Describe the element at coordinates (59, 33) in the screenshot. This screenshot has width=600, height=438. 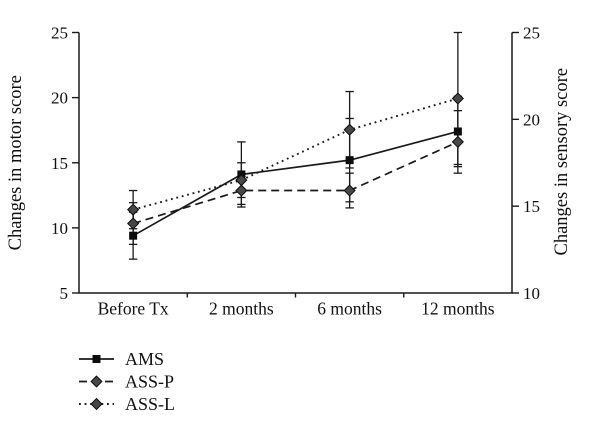
I see `left-axis-tick-label: 25` at that location.